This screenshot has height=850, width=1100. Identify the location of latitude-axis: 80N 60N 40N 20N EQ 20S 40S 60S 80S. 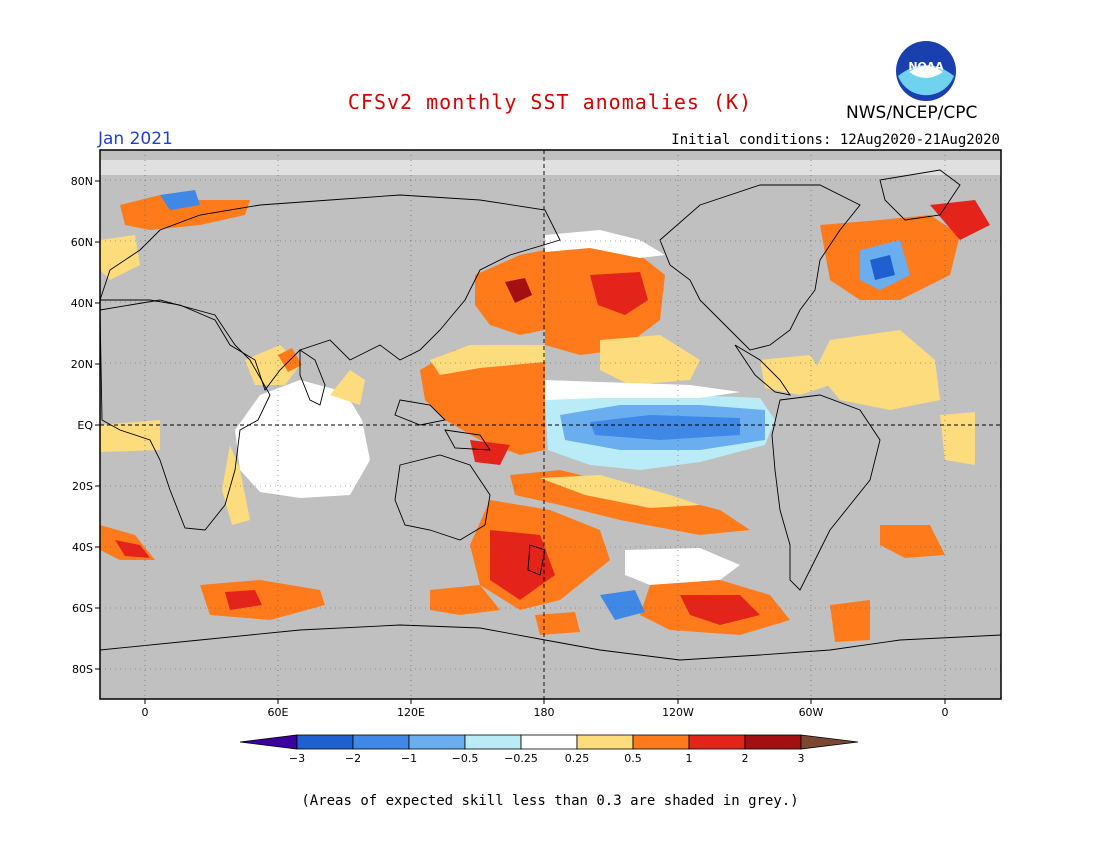
(85, 425).